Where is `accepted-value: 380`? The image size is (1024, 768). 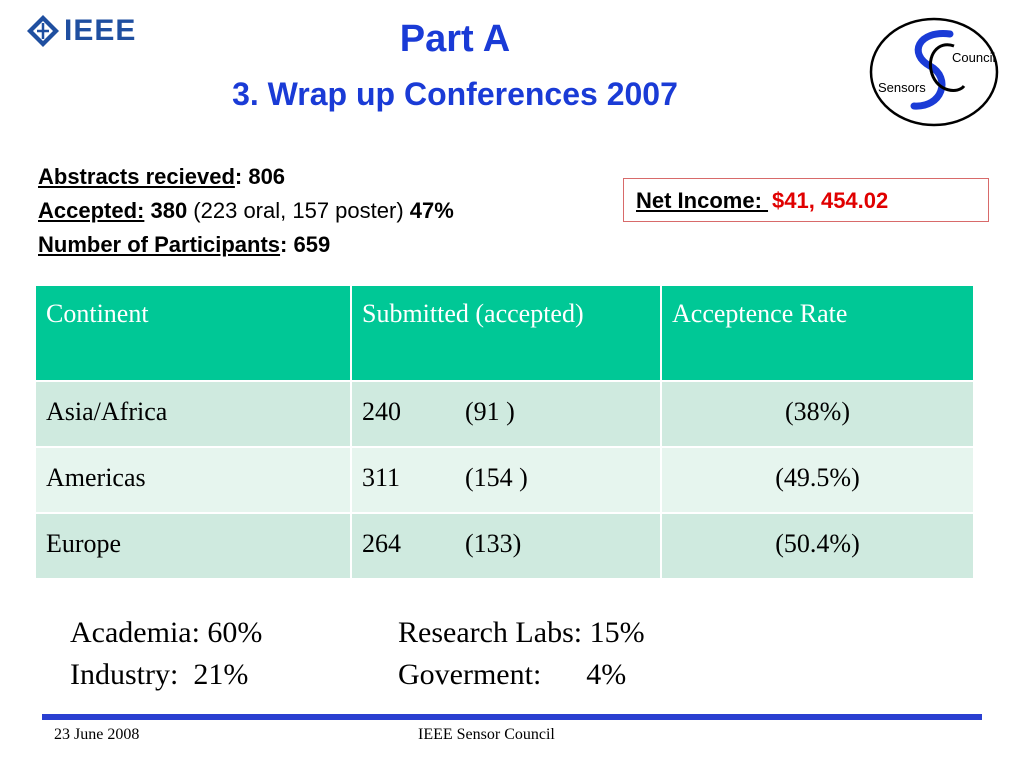 accepted-value: 380 is located at coordinates (166, 210).